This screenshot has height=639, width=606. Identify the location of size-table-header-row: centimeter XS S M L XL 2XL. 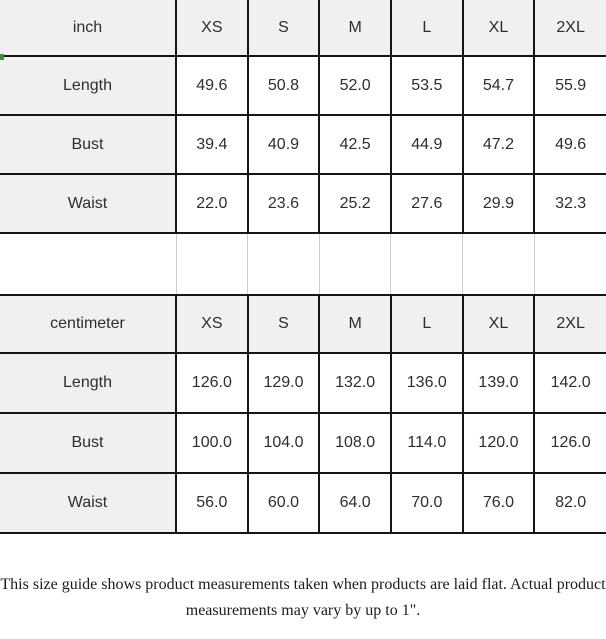
(303, 324).